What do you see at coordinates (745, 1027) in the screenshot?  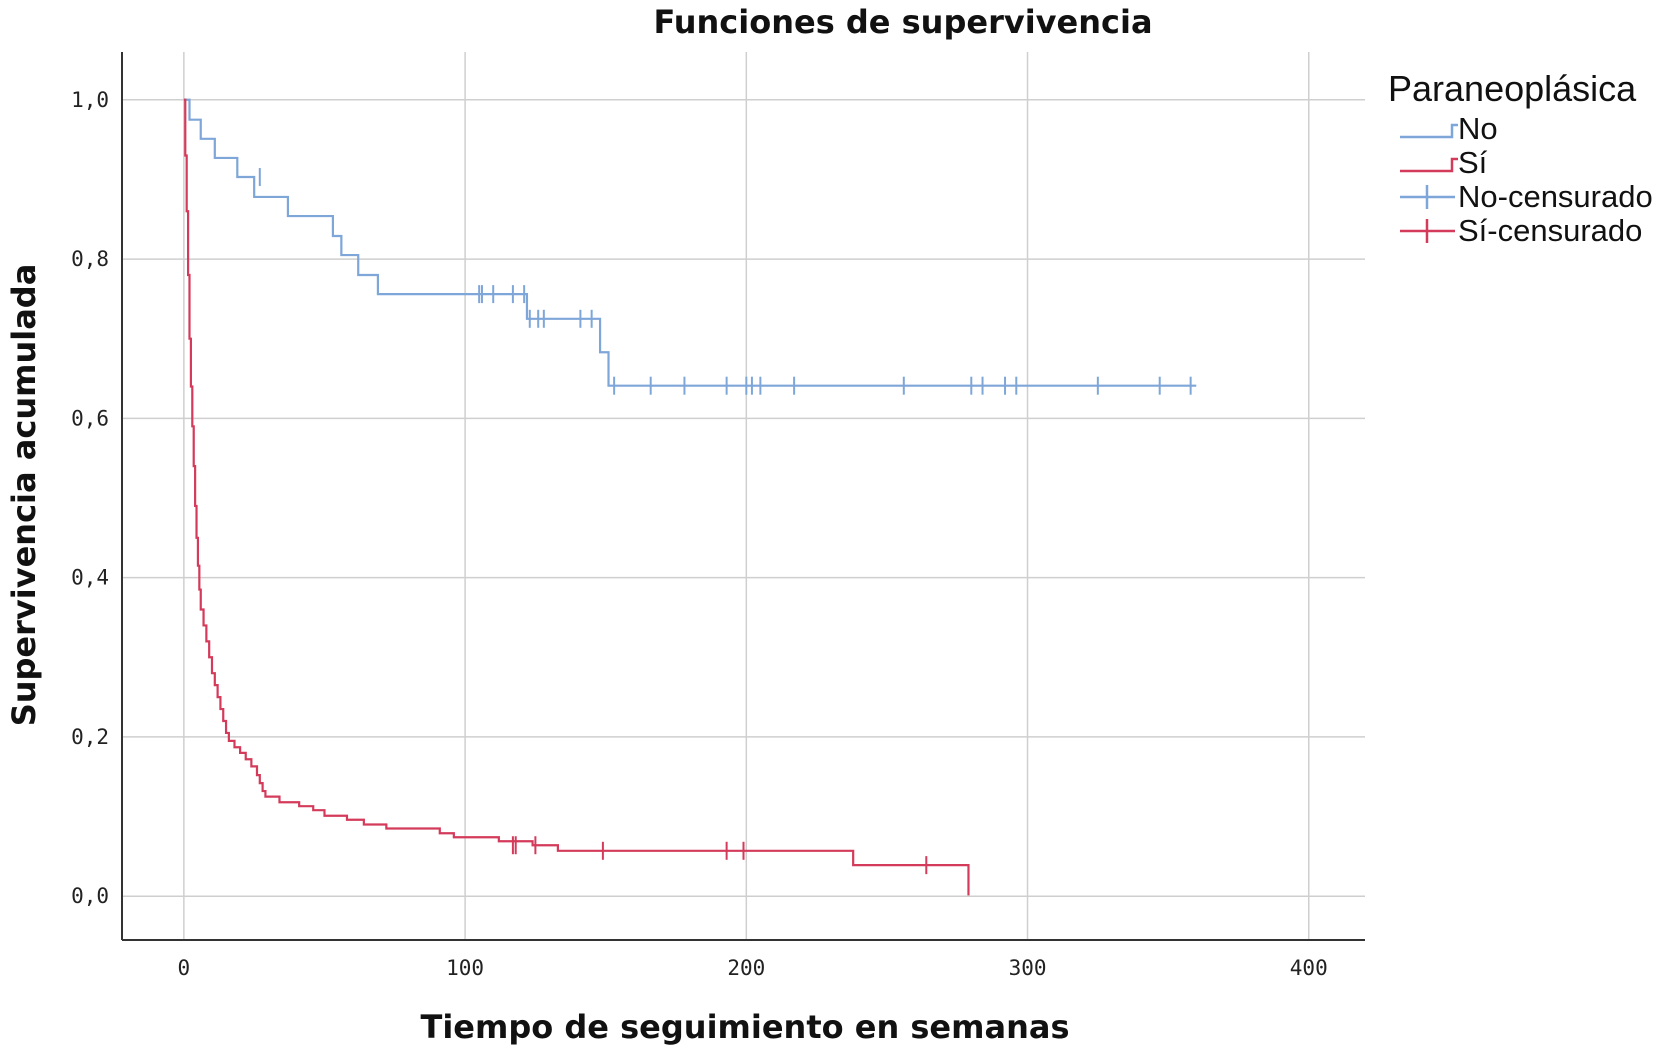 I see `x-axis-title: Tiempo de seguimiento en semanas` at bounding box center [745, 1027].